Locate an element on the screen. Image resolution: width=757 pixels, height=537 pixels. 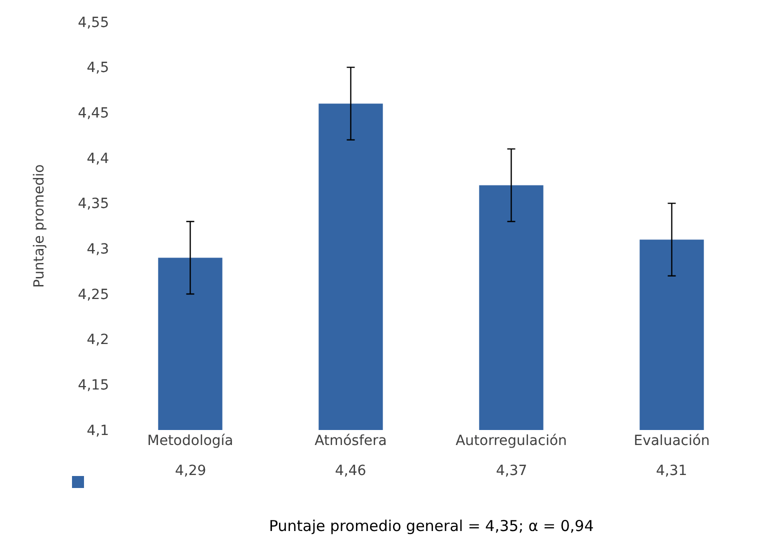
y-tick-label: 4,45 is located at coordinates (93, 114).